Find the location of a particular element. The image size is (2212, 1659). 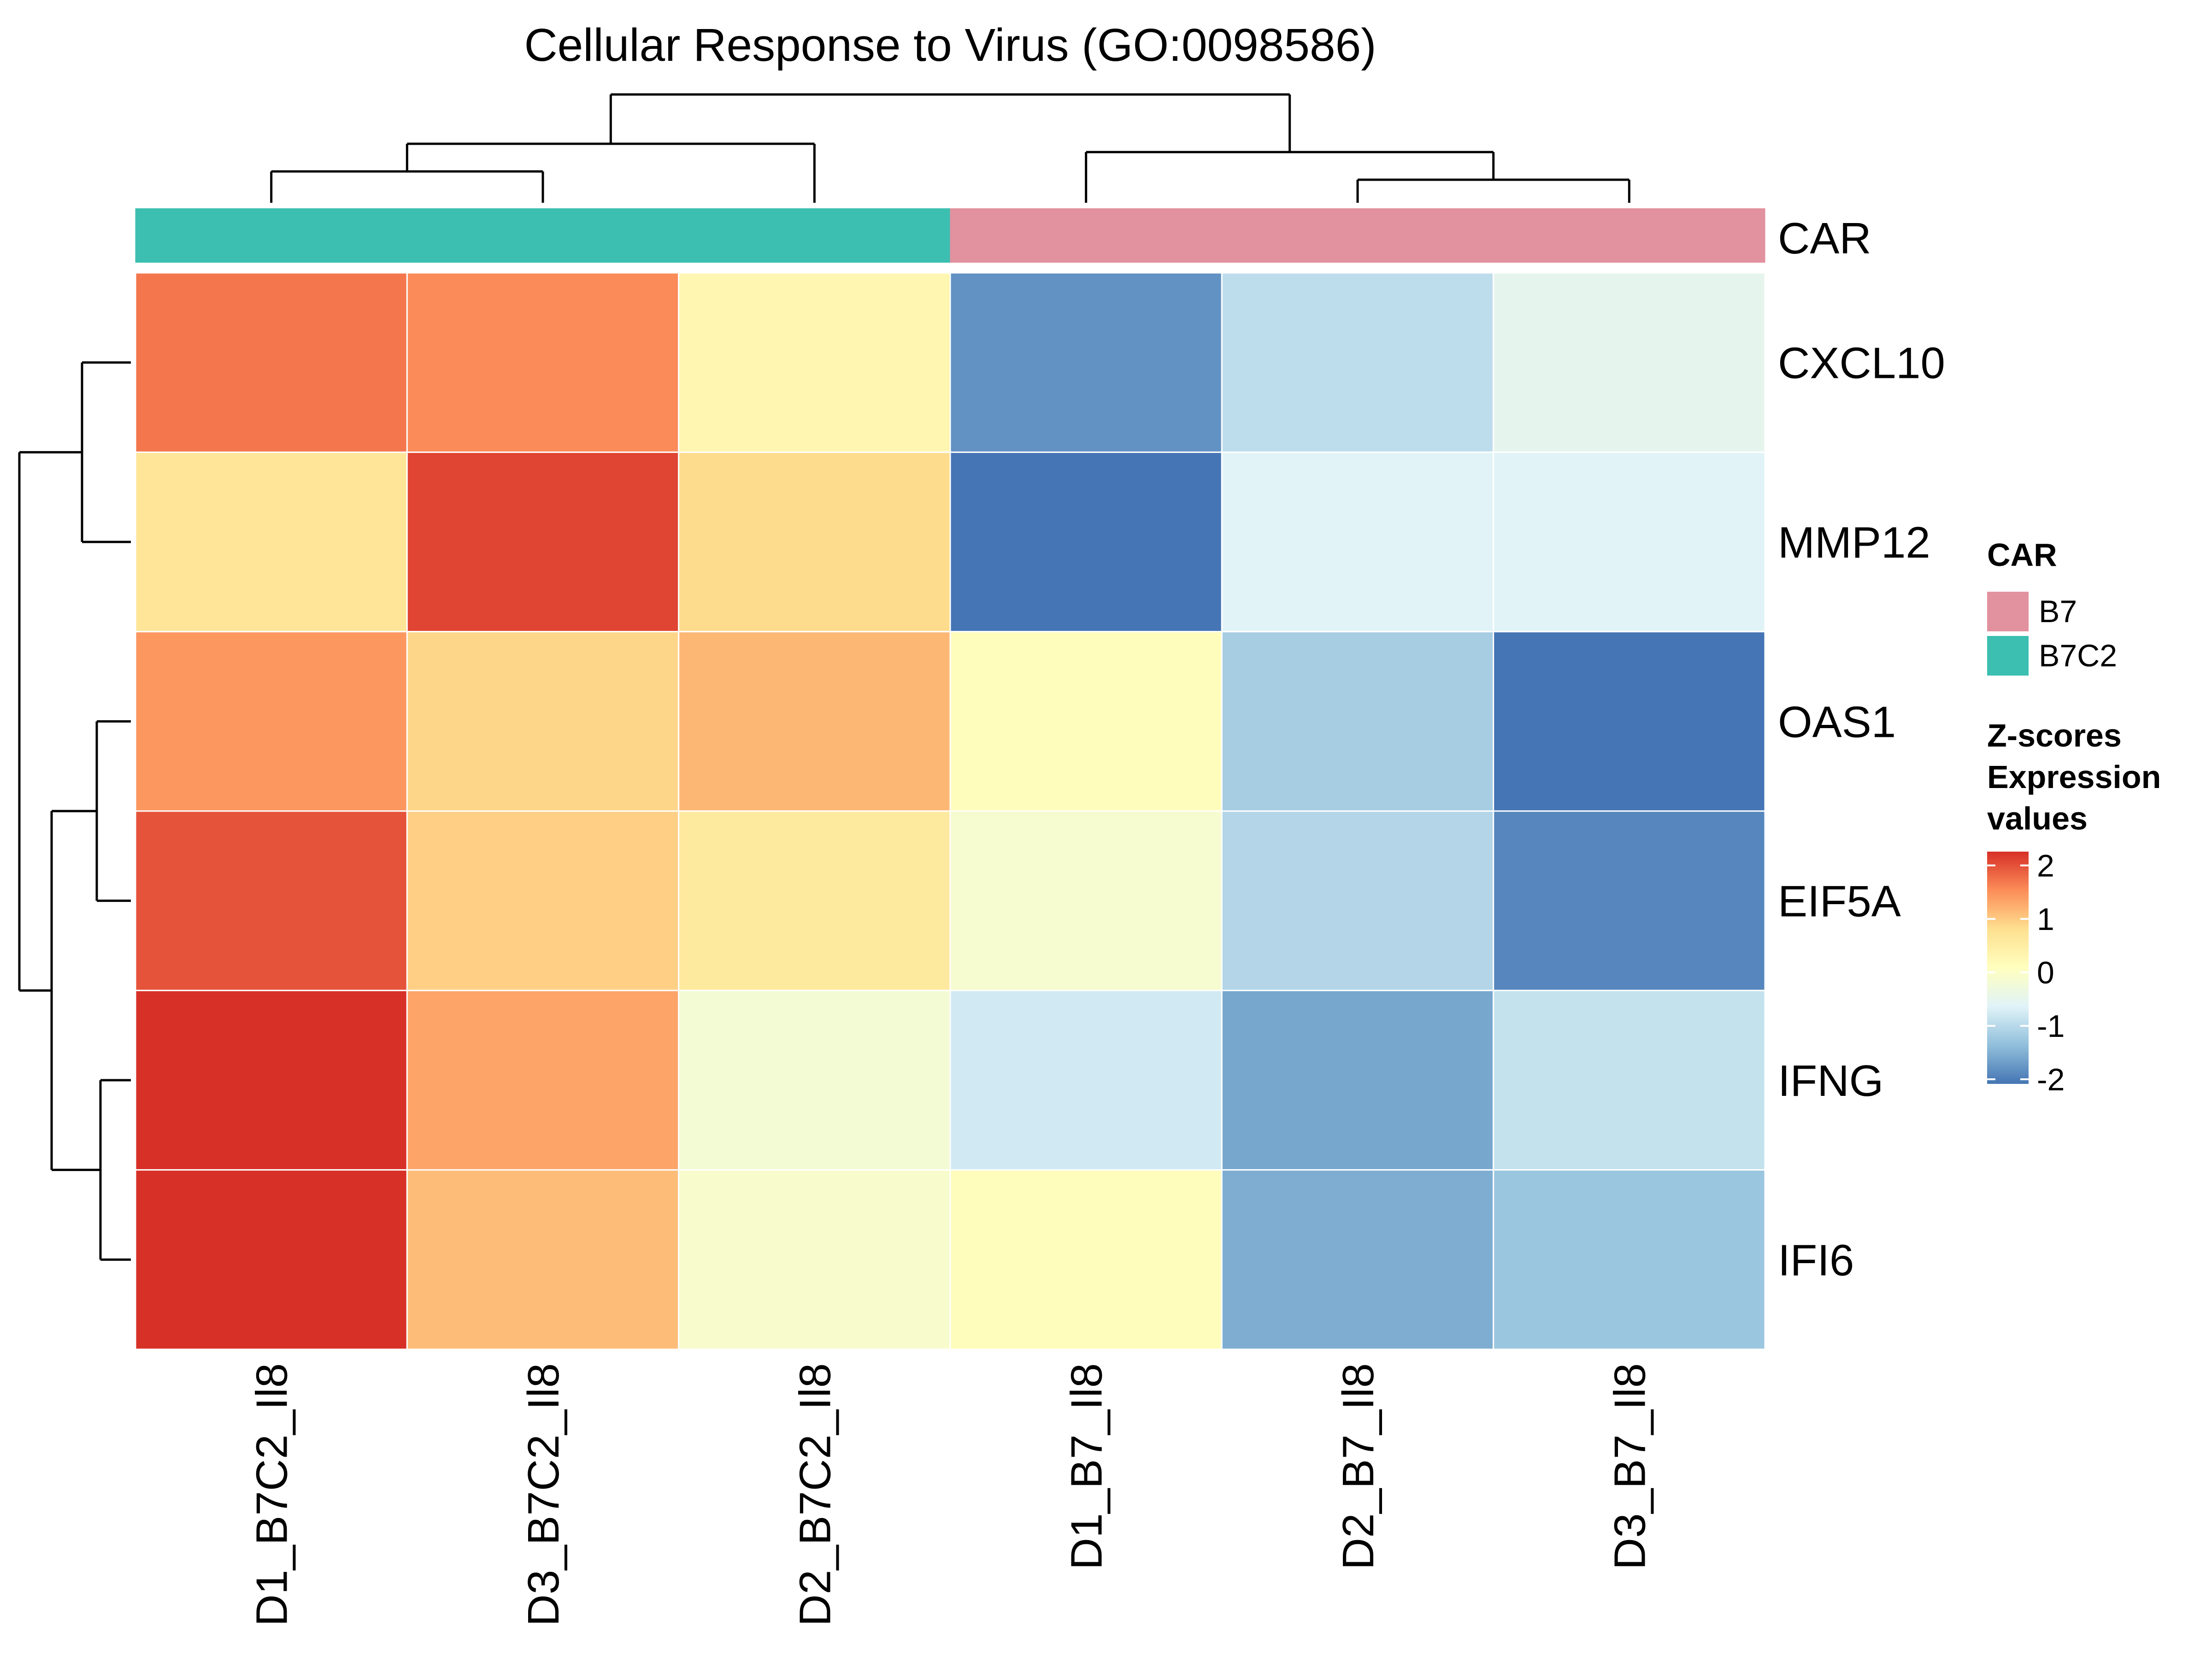

zscore-tick-label: -2 is located at coordinates (2051, 1079).